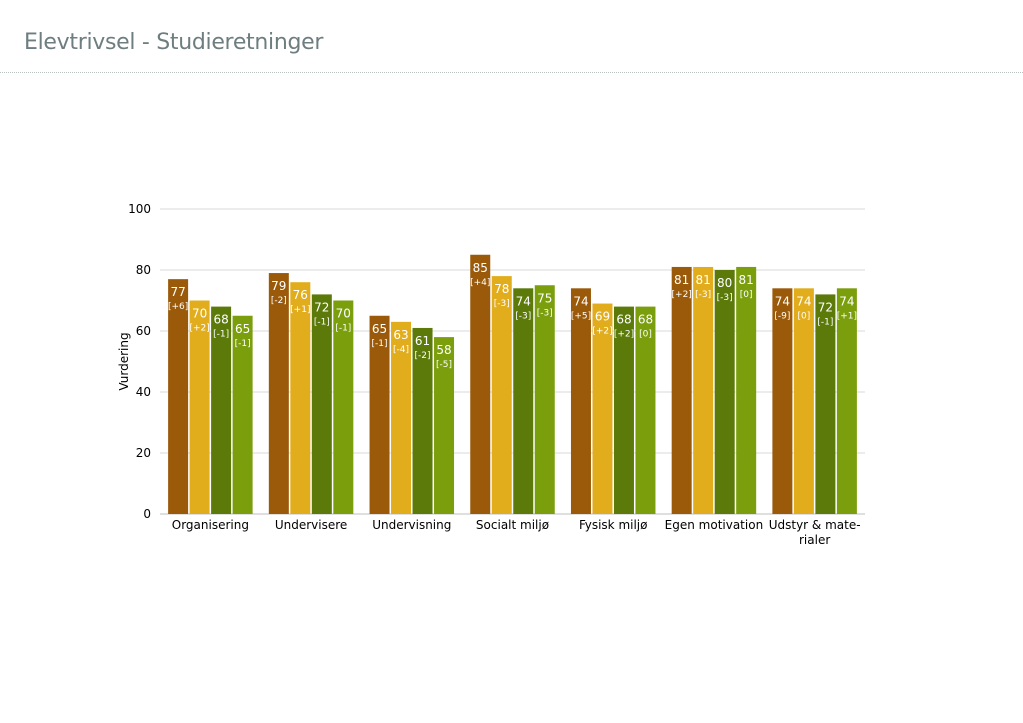 This screenshot has height=723, width=1023. What do you see at coordinates (124, 361) in the screenshot?
I see `y-axis-label: Vurdering` at bounding box center [124, 361].